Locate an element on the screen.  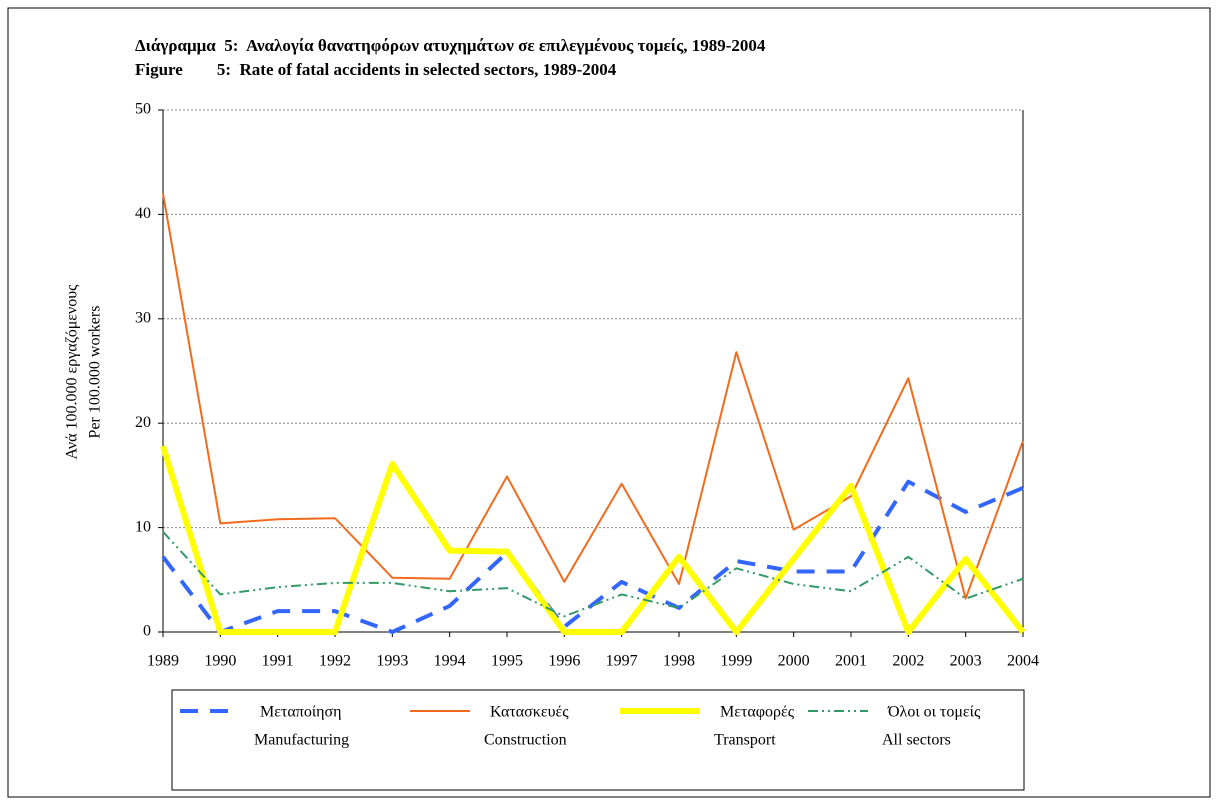
legend-label: Manufacturing is located at coordinates (301, 740).